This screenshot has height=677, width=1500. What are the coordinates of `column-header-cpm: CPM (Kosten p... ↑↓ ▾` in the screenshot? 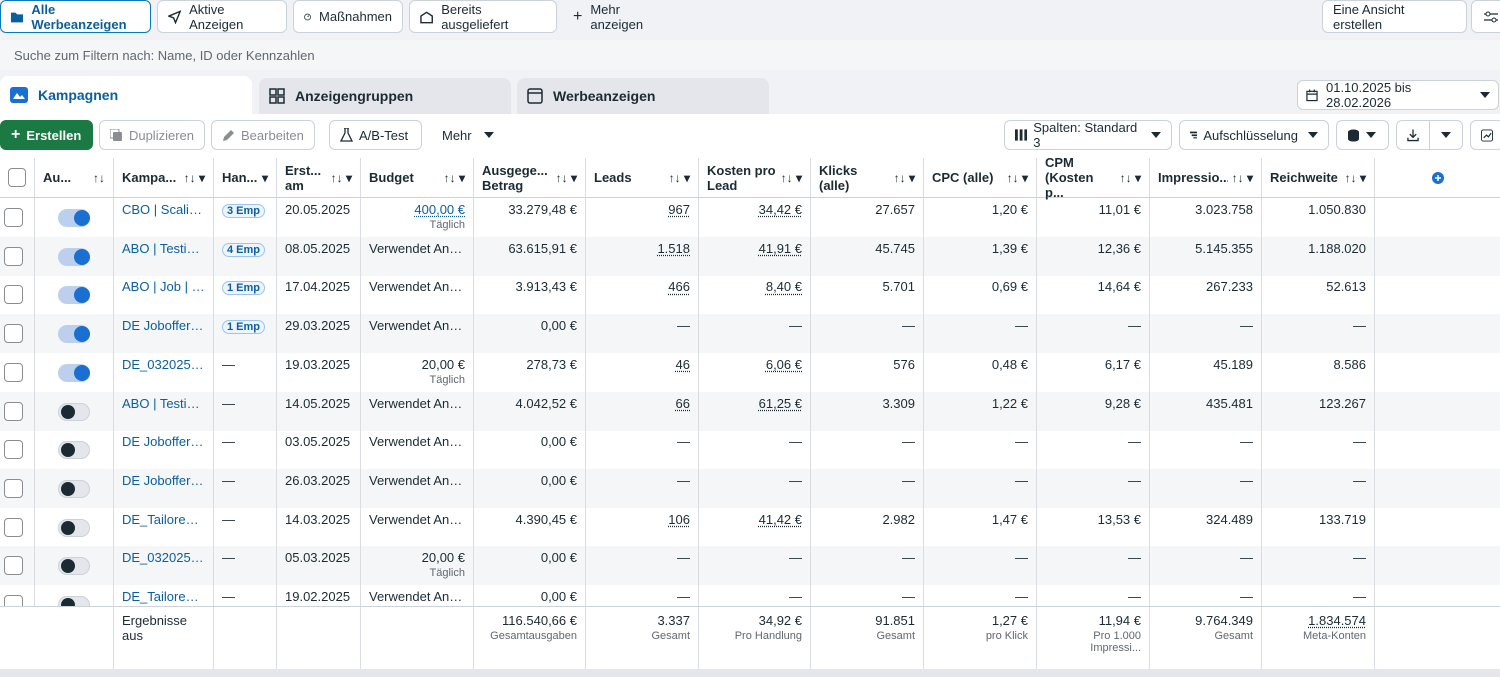 It's located at (1093, 178).